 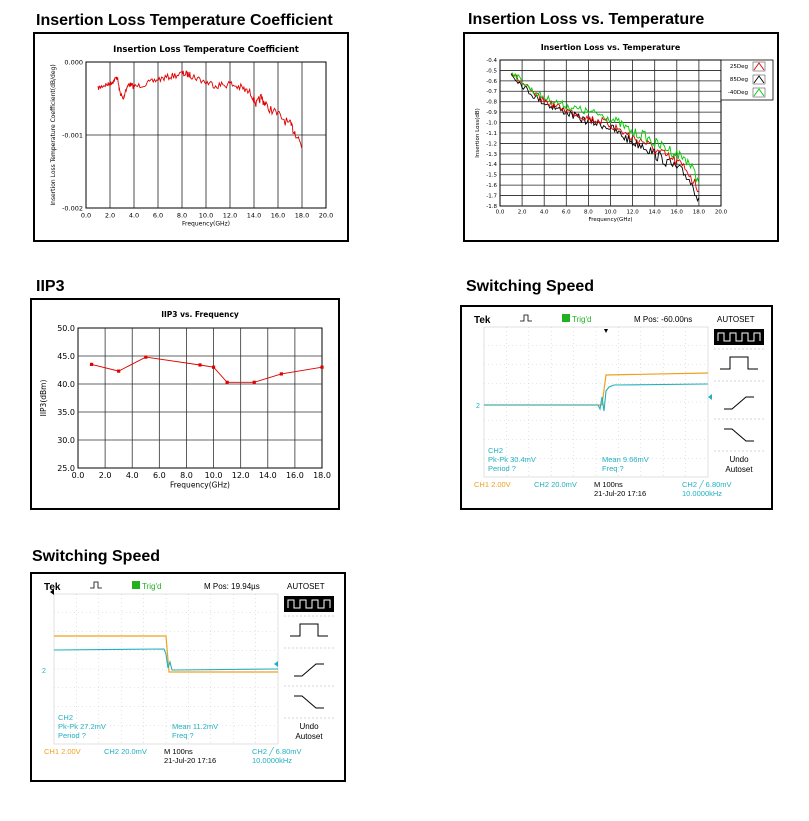 I want to click on x-tick-label: 2.0, so click(x=110, y=216).